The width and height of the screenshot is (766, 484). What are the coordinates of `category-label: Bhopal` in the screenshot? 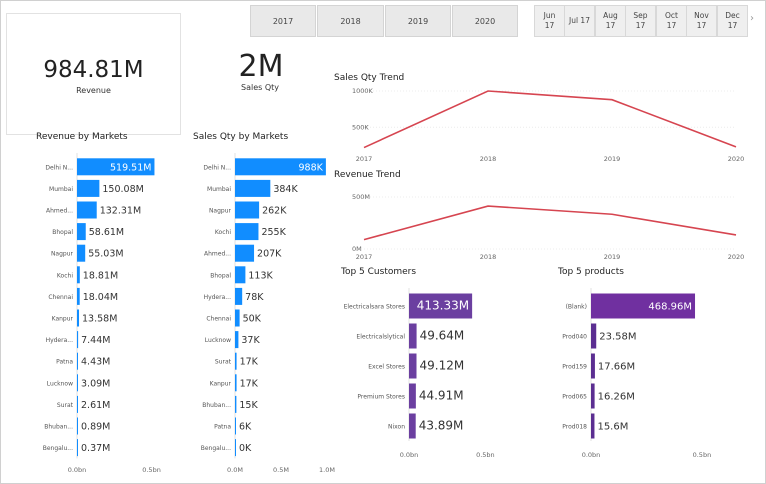 It's located at (62, 232).